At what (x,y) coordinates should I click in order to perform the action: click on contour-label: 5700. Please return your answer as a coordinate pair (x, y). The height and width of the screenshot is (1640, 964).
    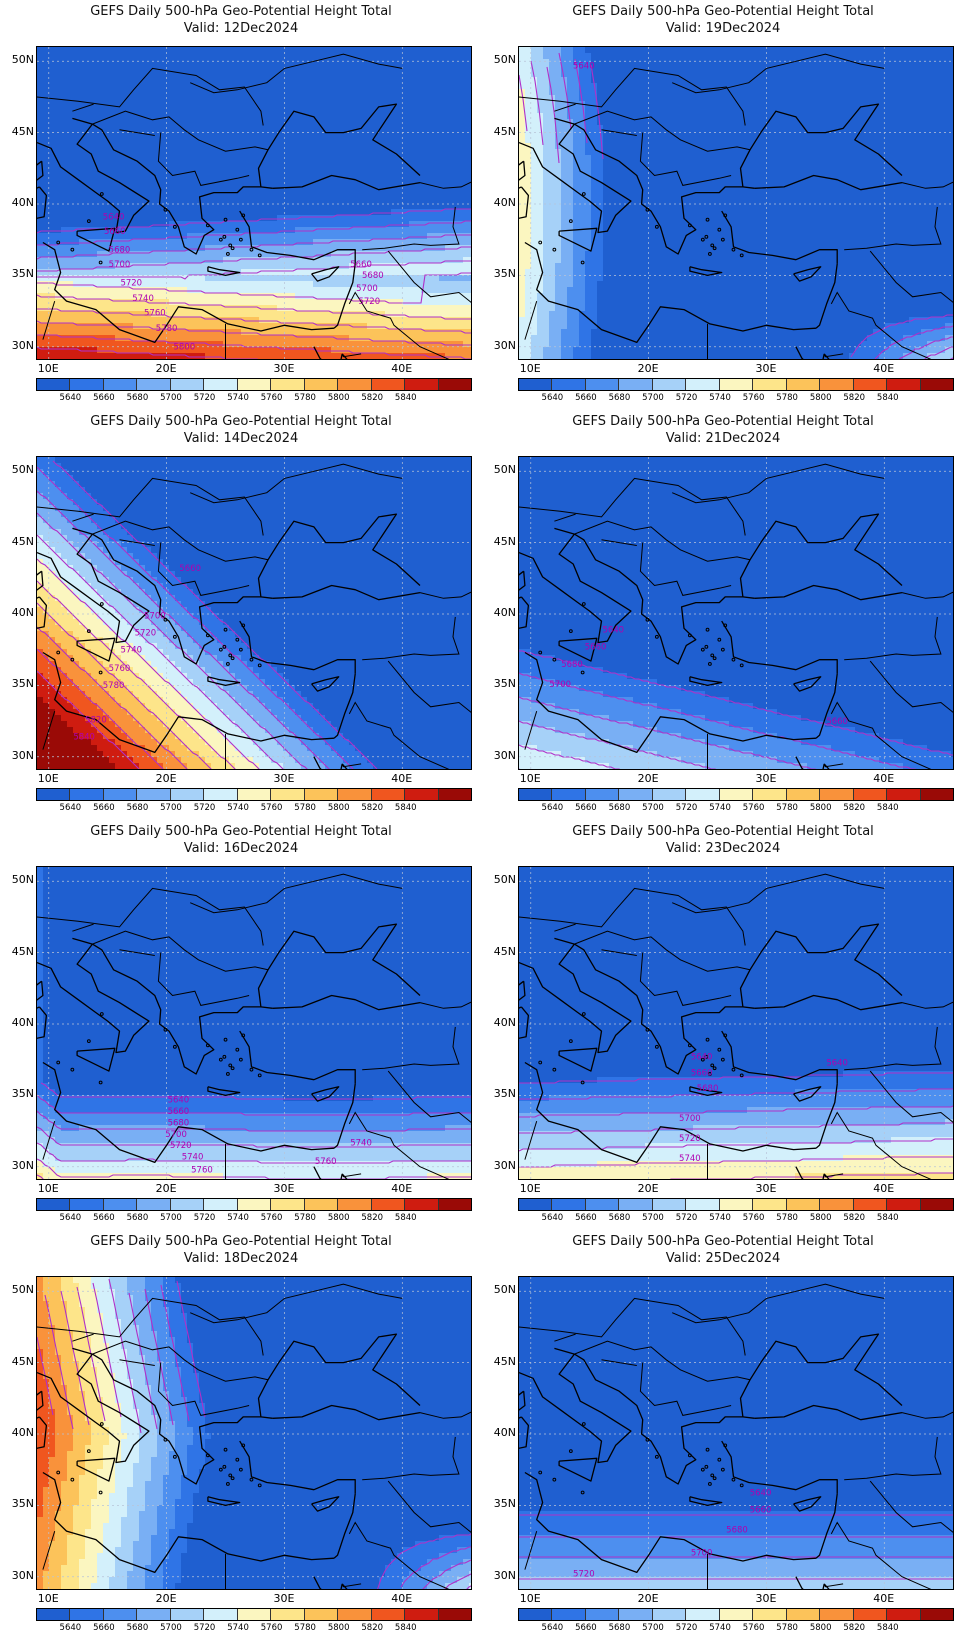
    Looking at the image, I should click on (560, 685).